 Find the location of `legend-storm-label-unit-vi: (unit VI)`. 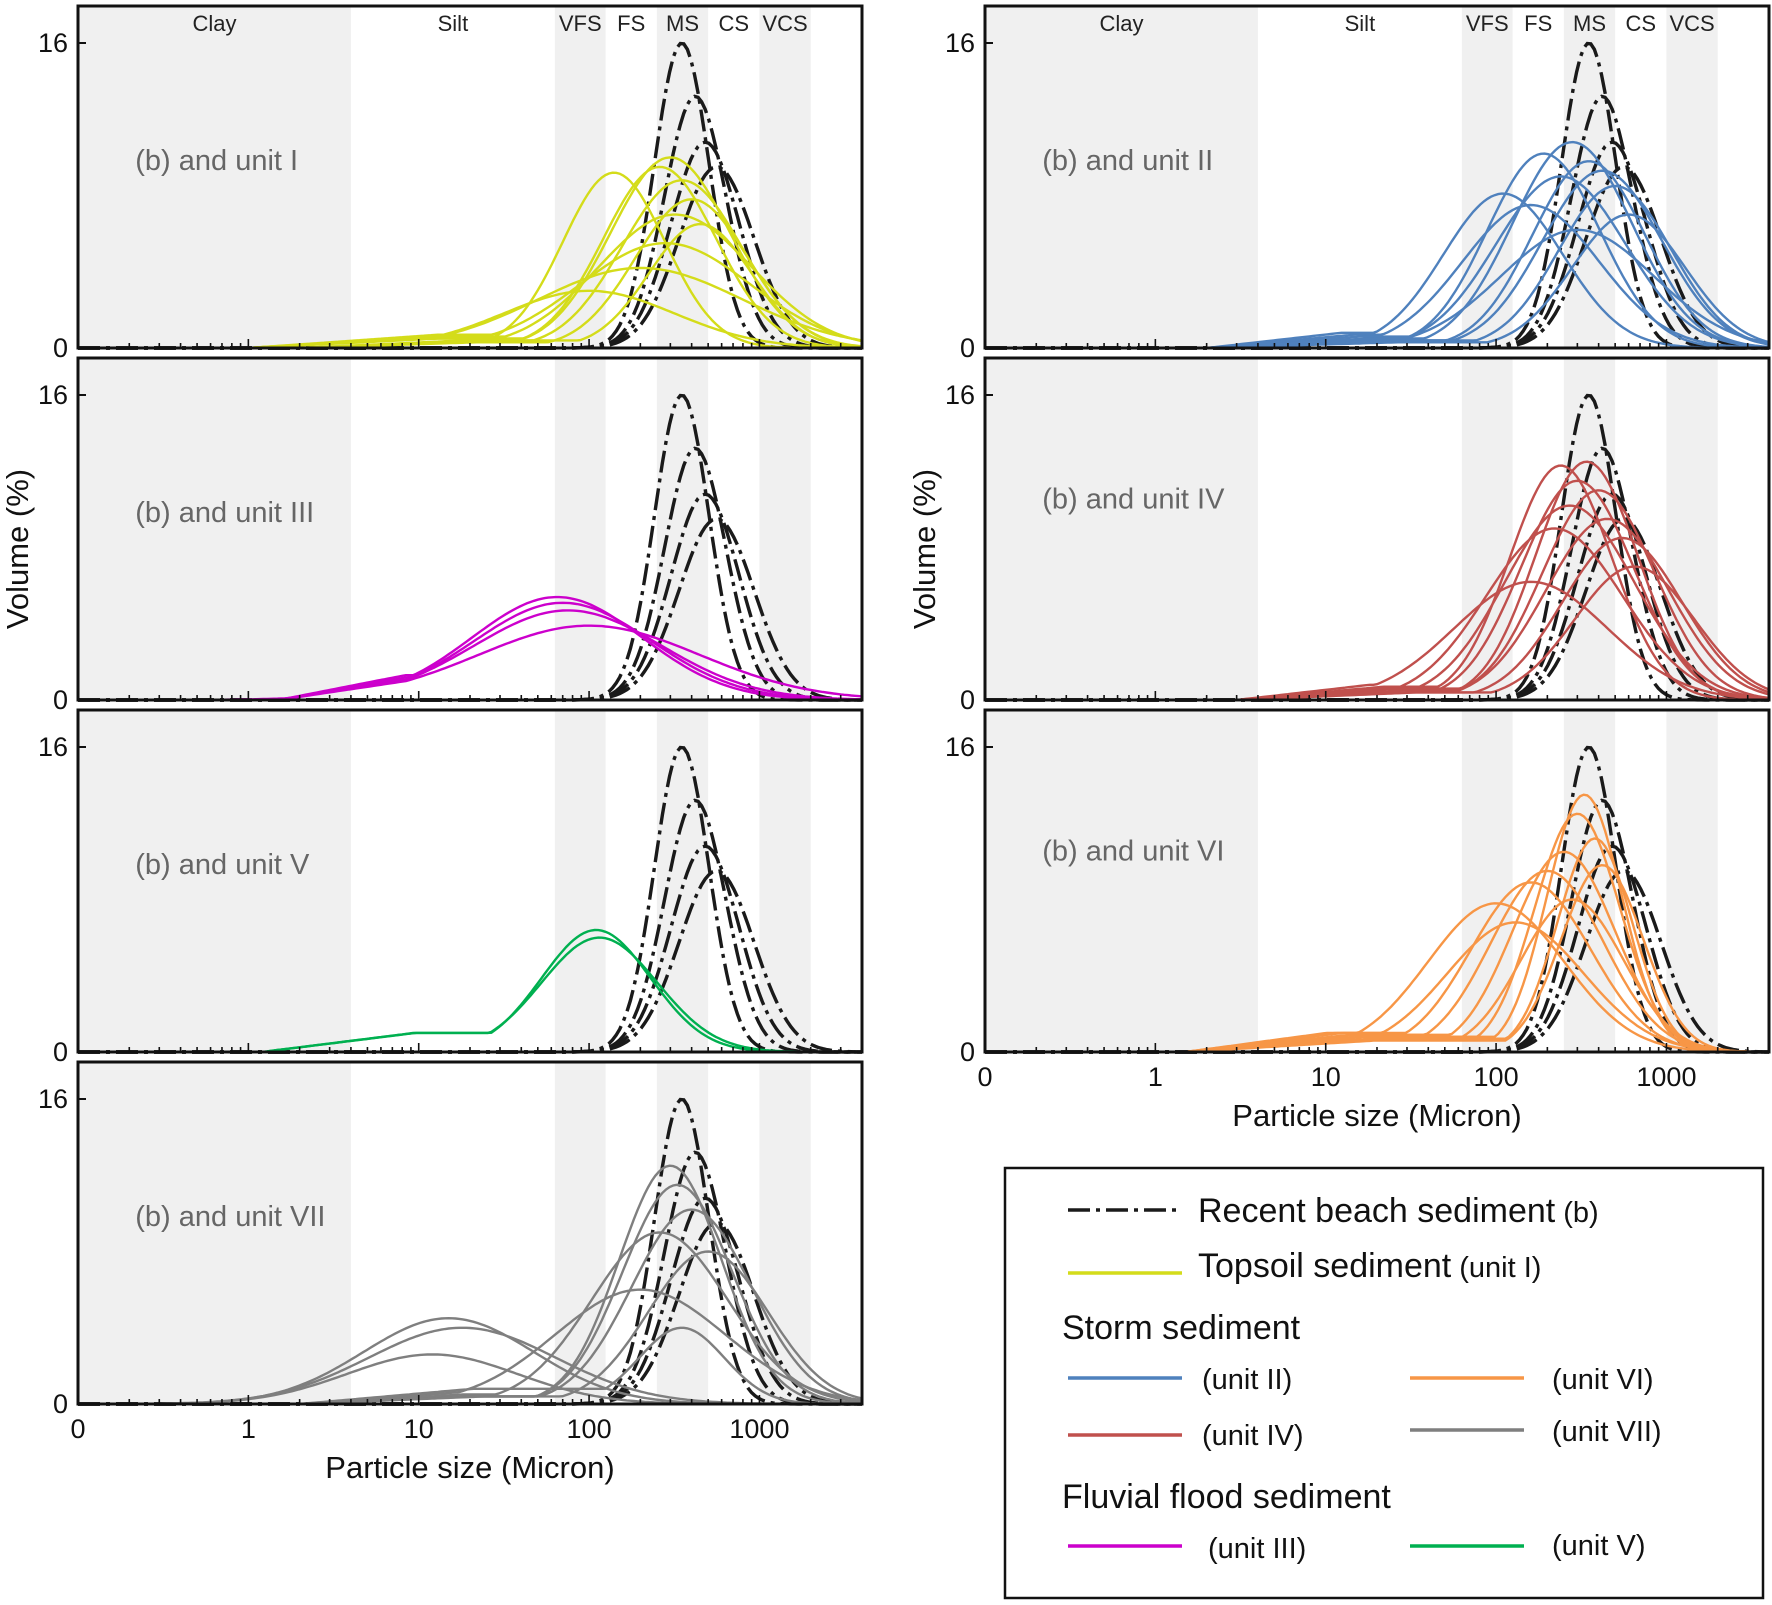

legend-storm-label-unit-vi: (unit VI) is located at coordinates (1603, 1380).